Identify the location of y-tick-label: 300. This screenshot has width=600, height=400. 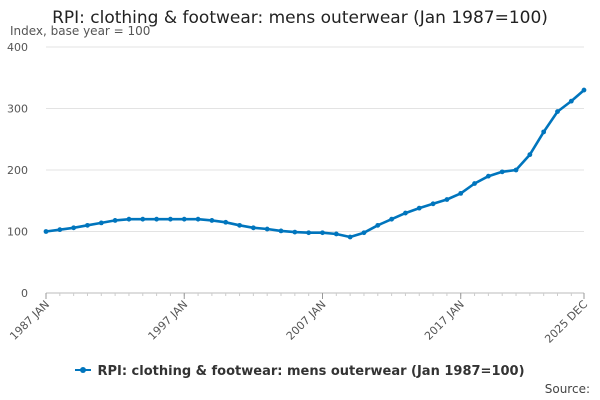
(17, 109).